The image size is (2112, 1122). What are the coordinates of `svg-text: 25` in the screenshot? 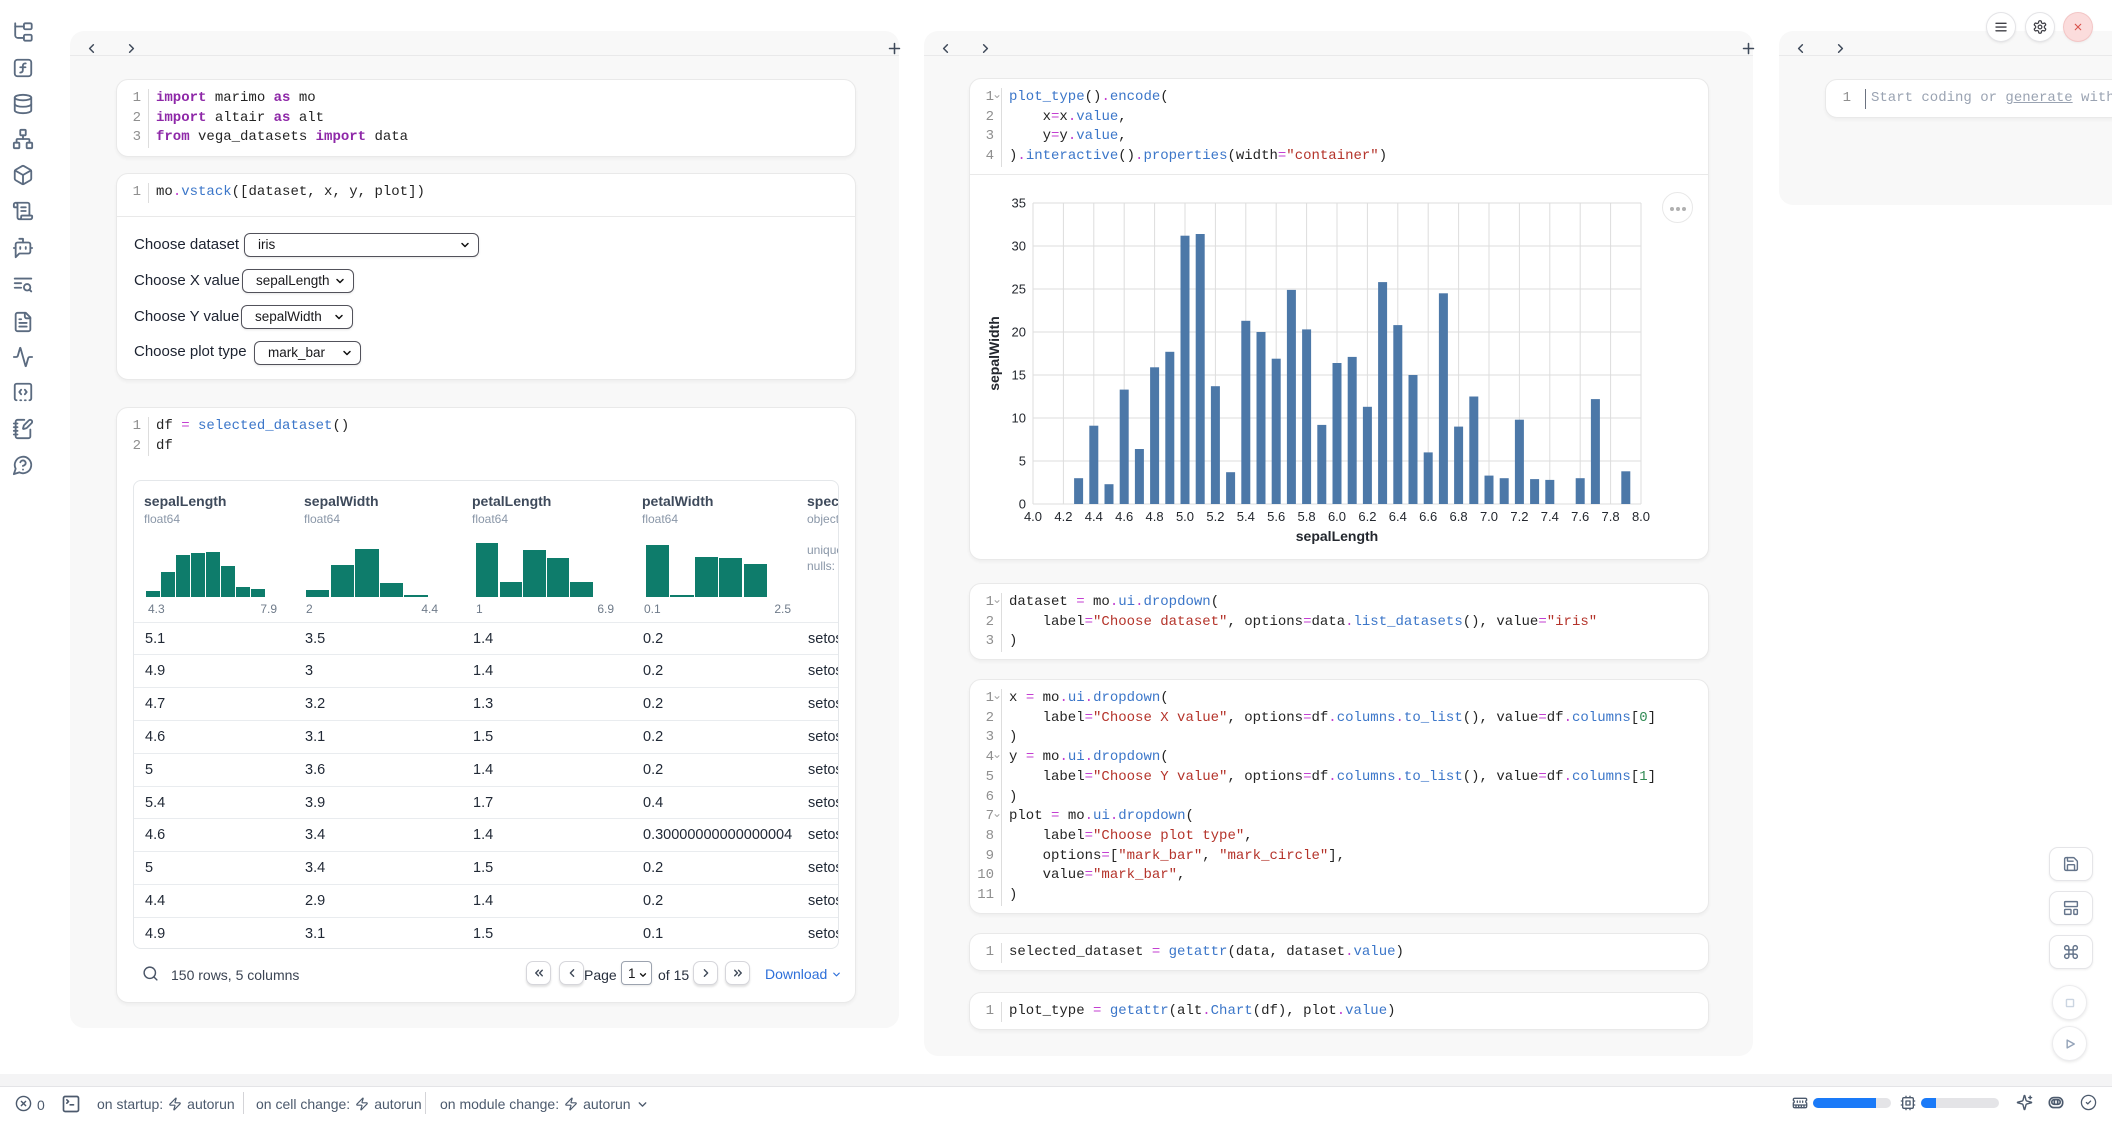 It's located at (1019, 289).